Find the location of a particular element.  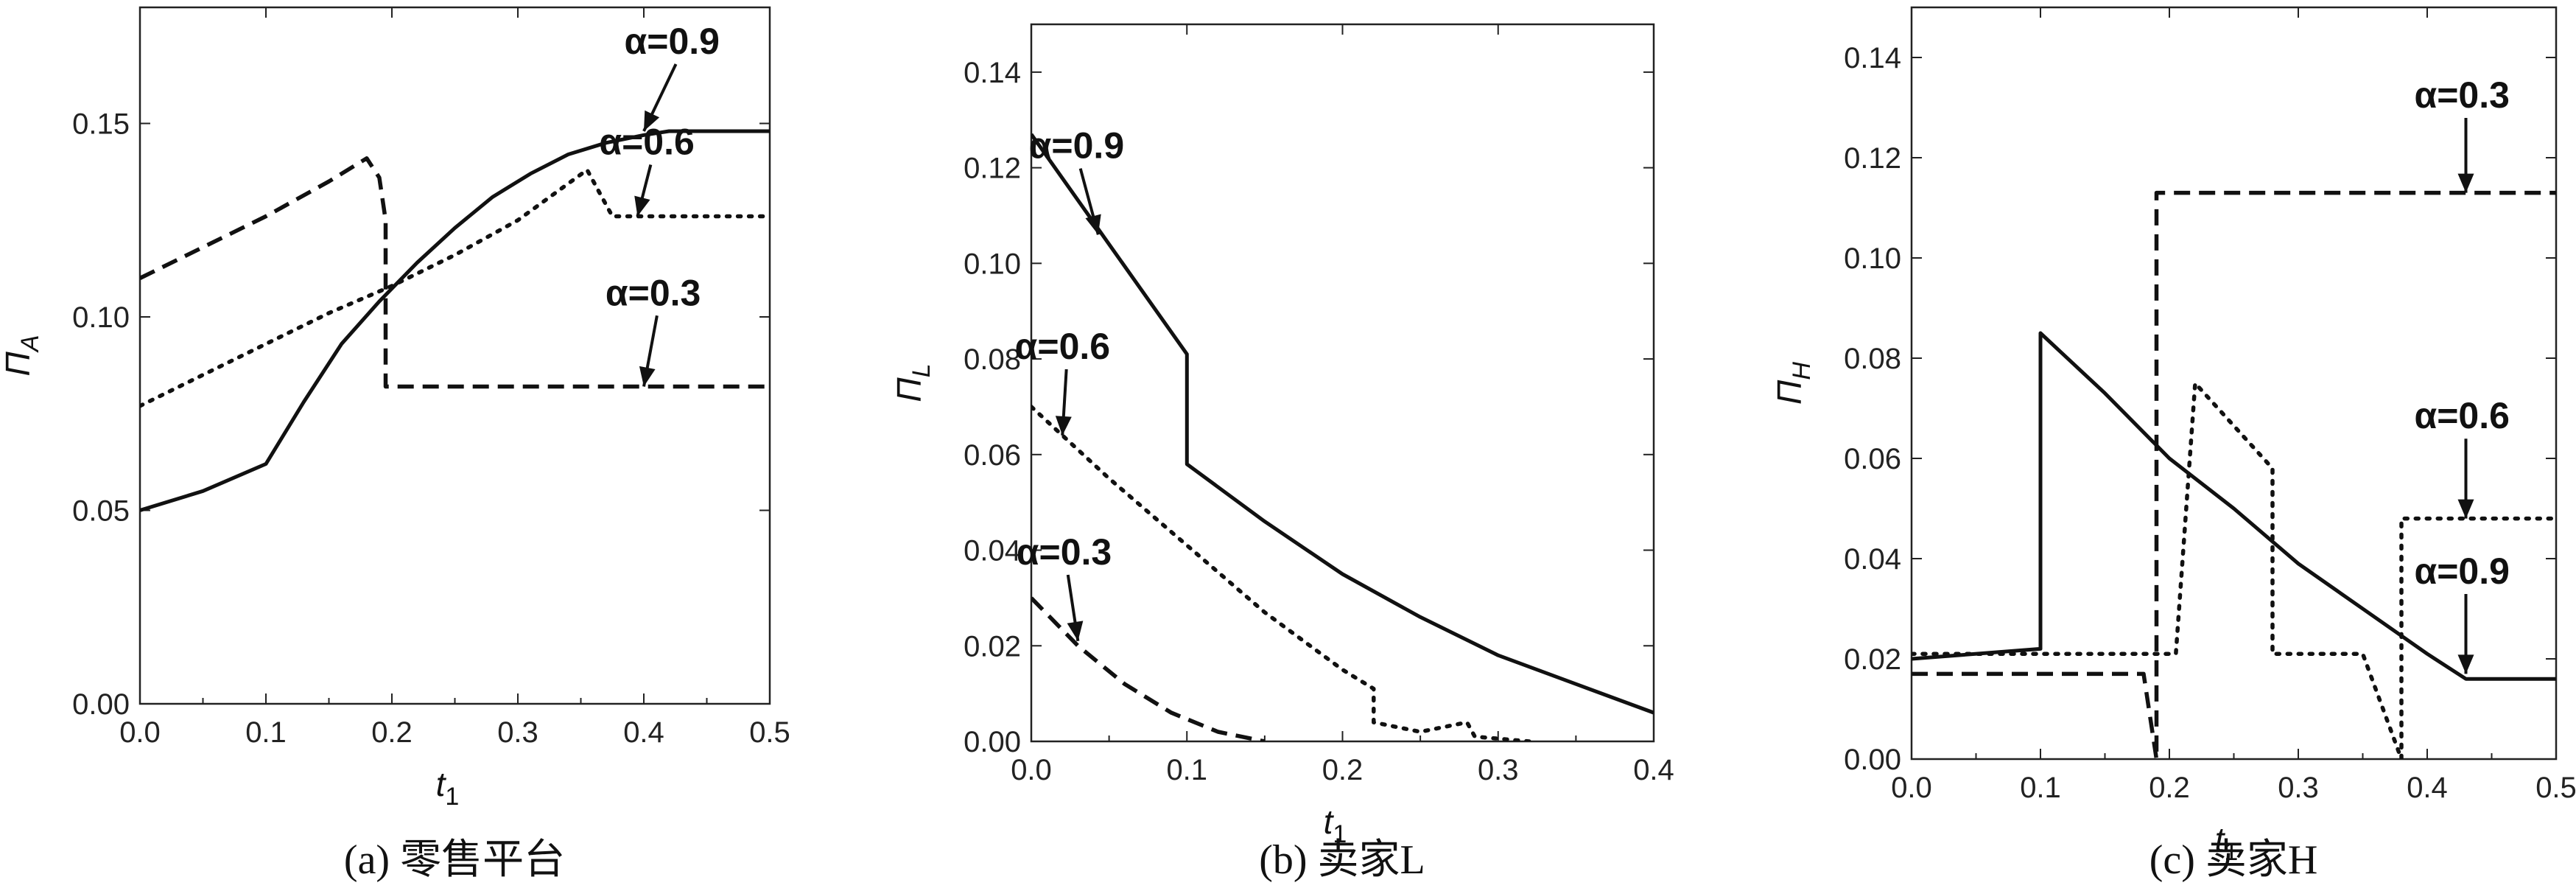

y-axis-label: ΠH is located at coordinates (1793, 383).